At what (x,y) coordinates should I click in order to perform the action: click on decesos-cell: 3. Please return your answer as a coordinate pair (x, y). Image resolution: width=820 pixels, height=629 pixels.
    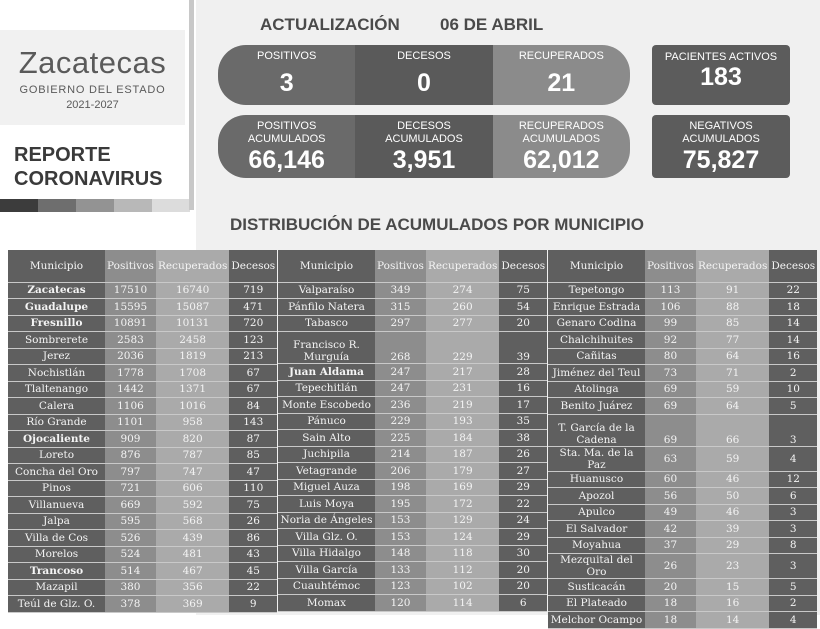
    Looking at the image, I should click on (793, 512).